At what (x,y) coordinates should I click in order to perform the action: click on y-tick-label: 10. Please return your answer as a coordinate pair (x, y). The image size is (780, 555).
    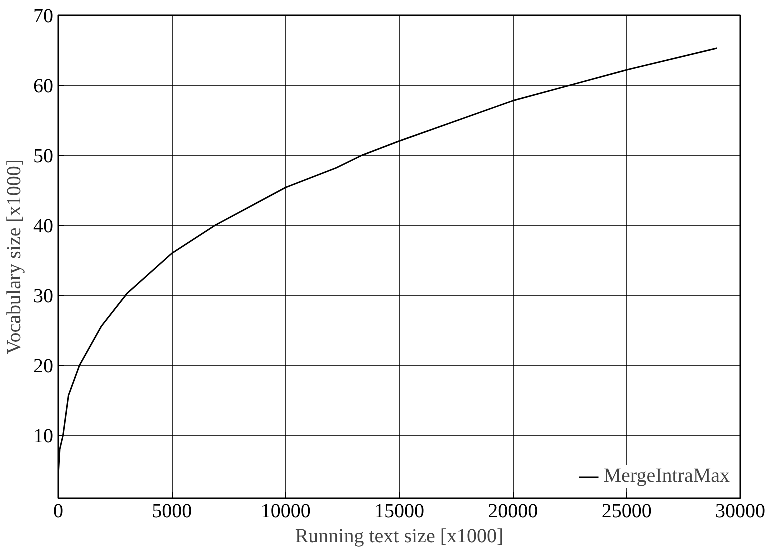
    Looking at the image, I should click on (44, 437).